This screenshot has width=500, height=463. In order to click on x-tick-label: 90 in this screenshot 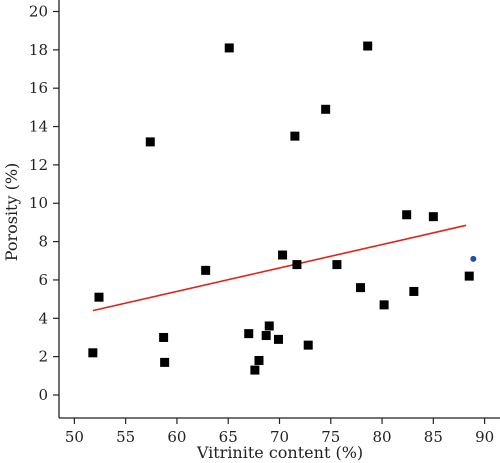, I will do `click(484, 437)`.